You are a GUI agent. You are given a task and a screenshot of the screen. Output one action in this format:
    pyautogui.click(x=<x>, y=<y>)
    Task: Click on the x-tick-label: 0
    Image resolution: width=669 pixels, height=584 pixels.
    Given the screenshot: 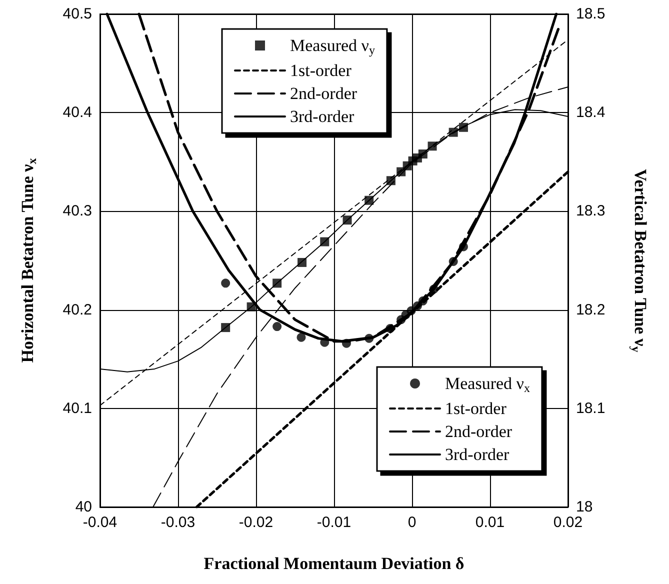 What is the action you would take?
    pyautogui.click(x=412, y=522)
    